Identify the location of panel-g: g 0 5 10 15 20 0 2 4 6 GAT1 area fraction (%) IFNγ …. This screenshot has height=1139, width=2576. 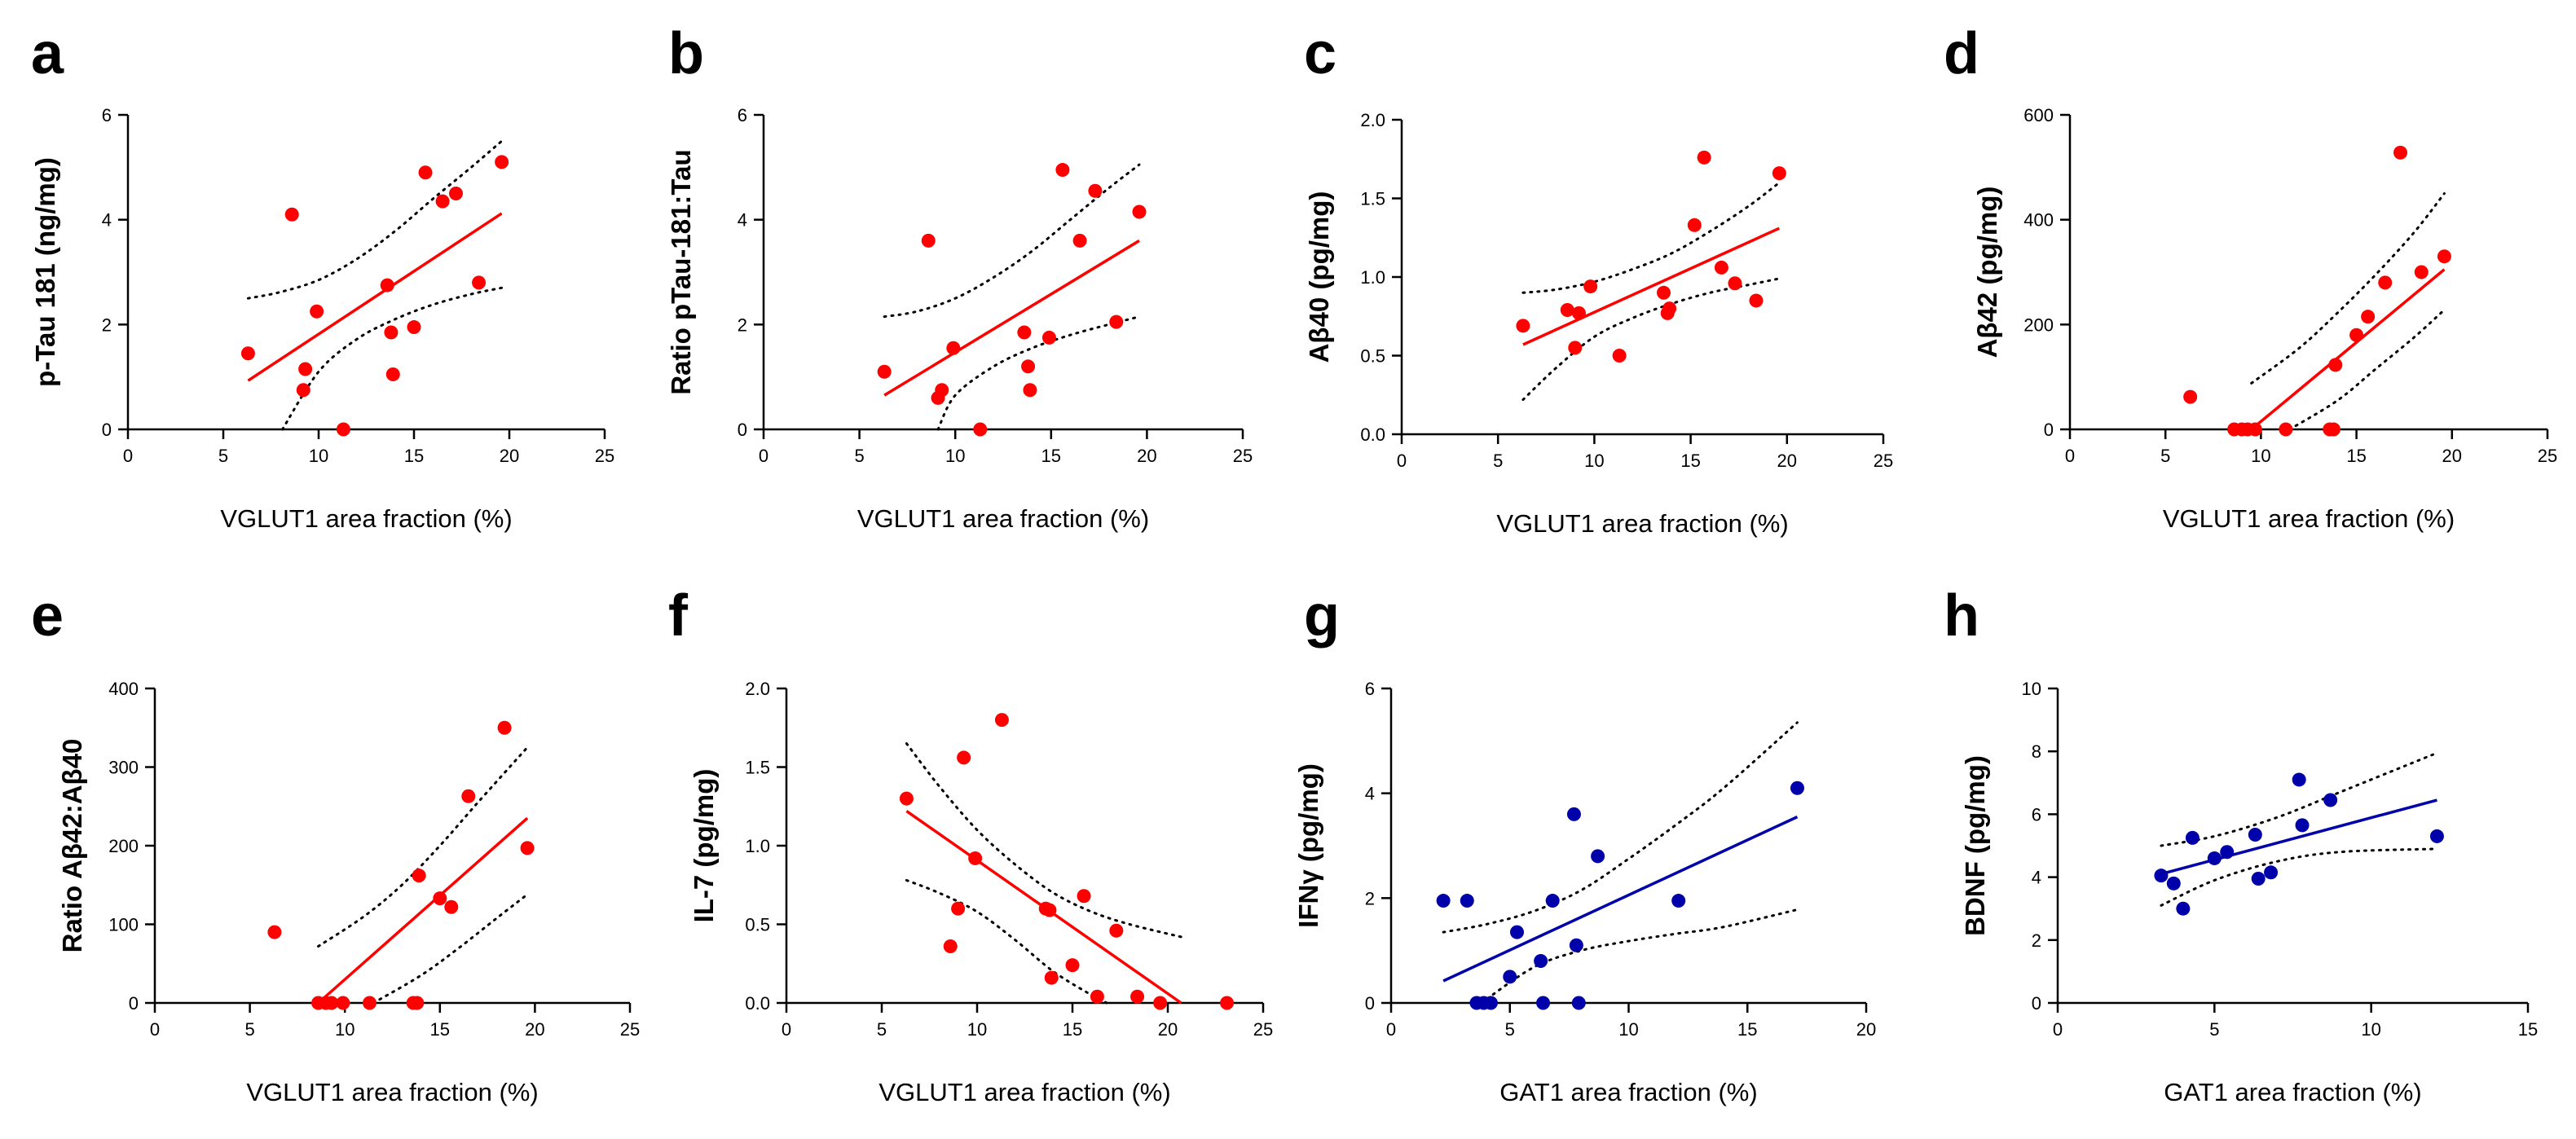
(1584, 844).